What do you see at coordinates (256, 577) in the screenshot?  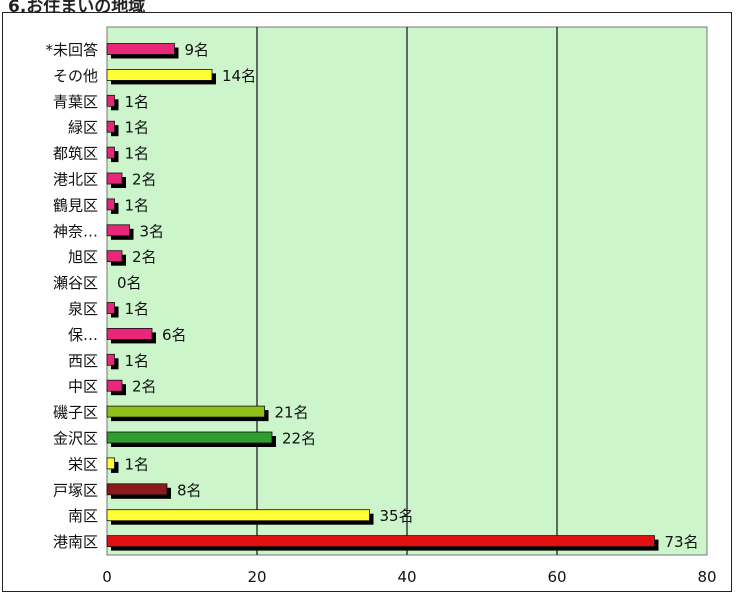 I see `x-tick-label: 20` at bounding box center [256, 577].